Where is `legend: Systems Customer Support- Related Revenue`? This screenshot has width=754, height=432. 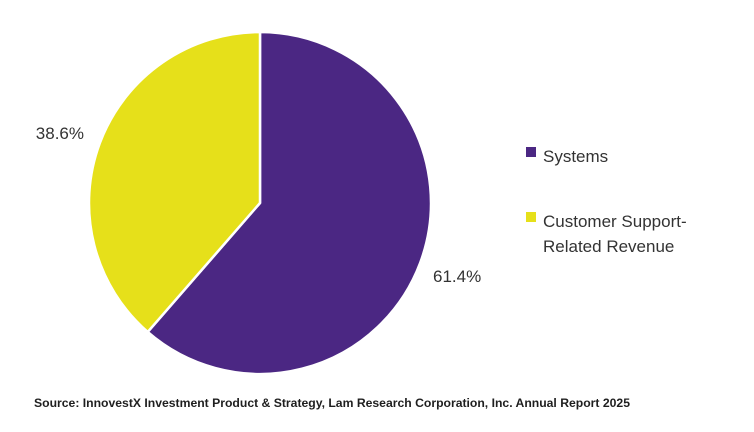 legend: Systems Customer Support- Related Revenue is located at coordinates (606, 201).